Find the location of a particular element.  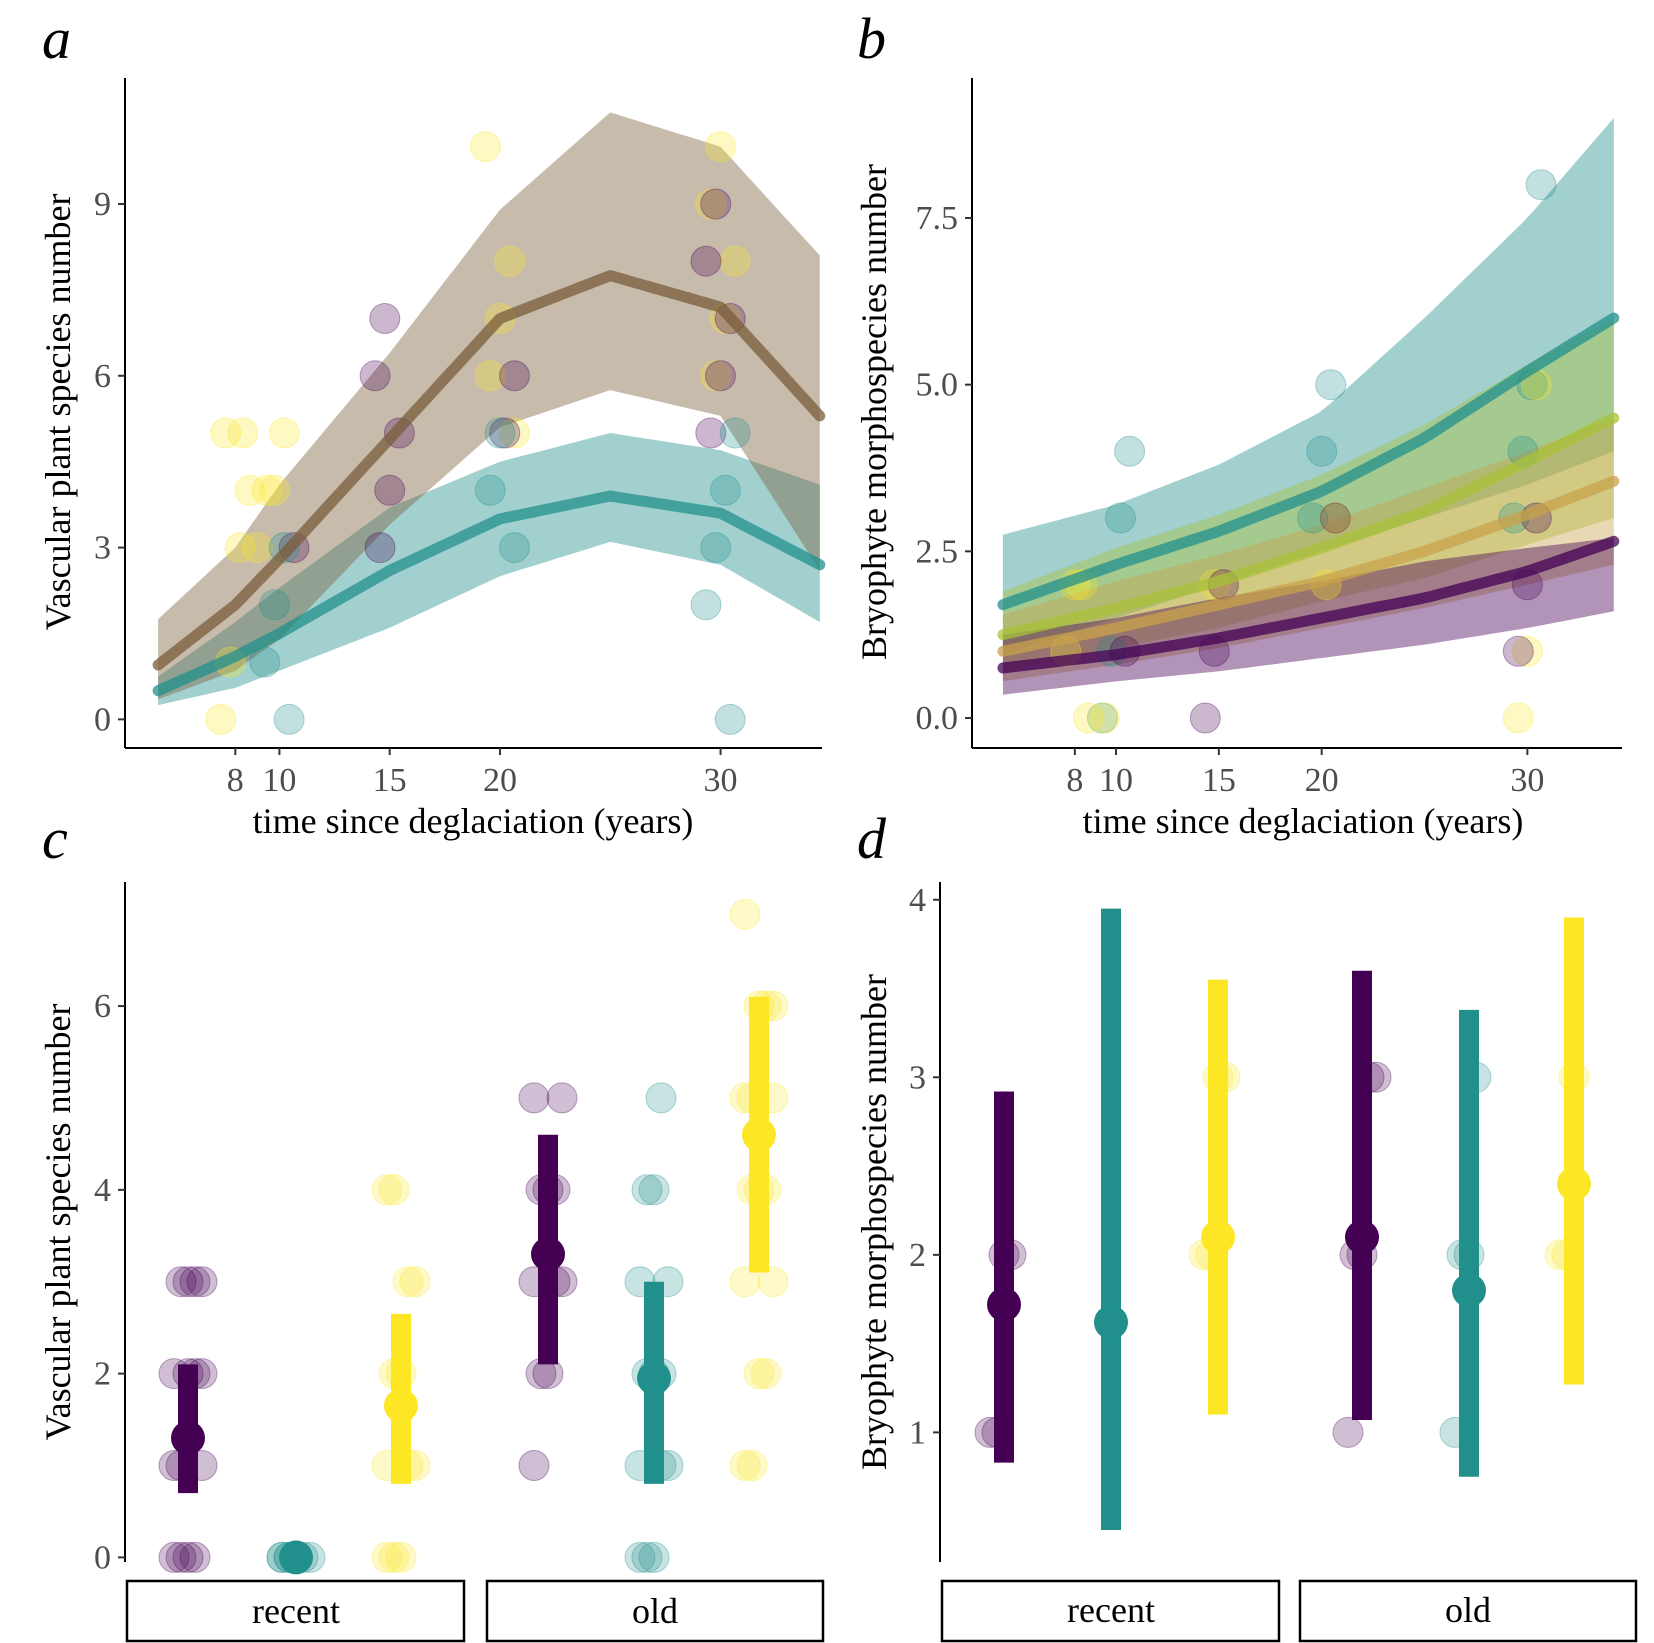

a-panel-letter: a is located at coordinates (56, 38).